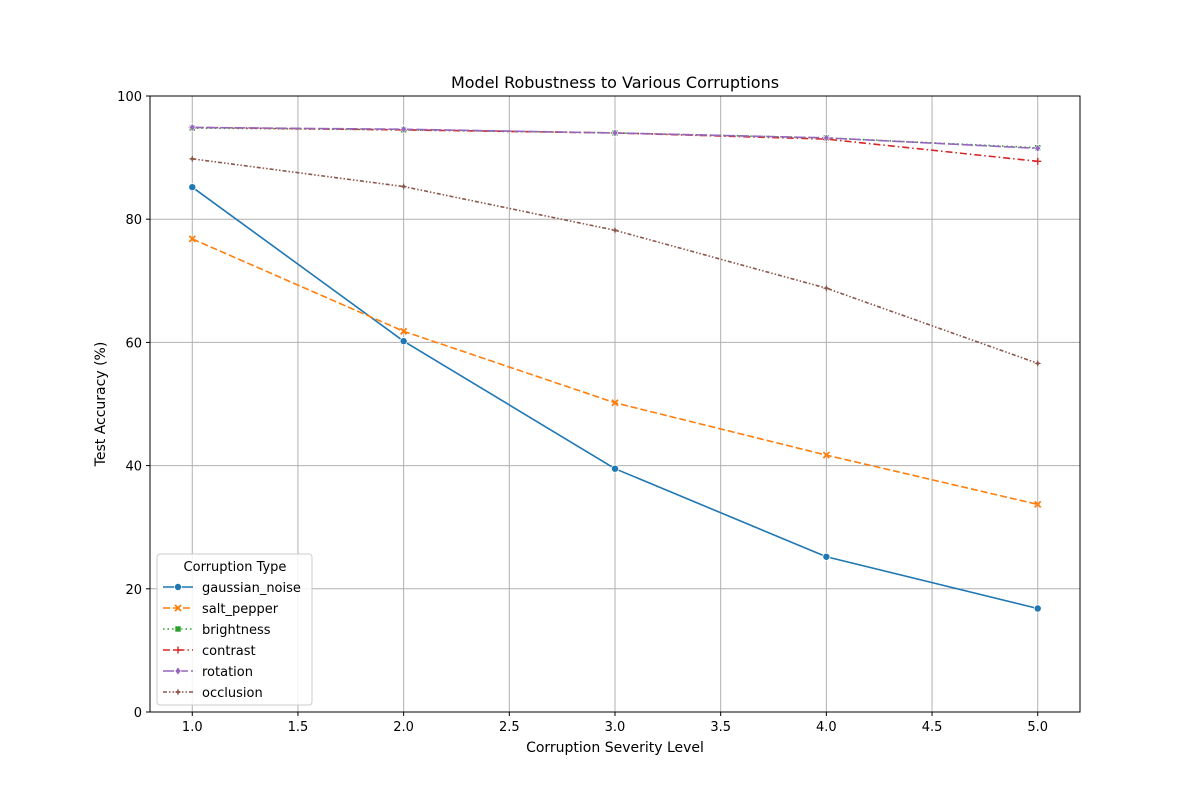 The width and height of the screenshot is (1200, 800). I want to click on legend-label: rotation, so click(227, 672).